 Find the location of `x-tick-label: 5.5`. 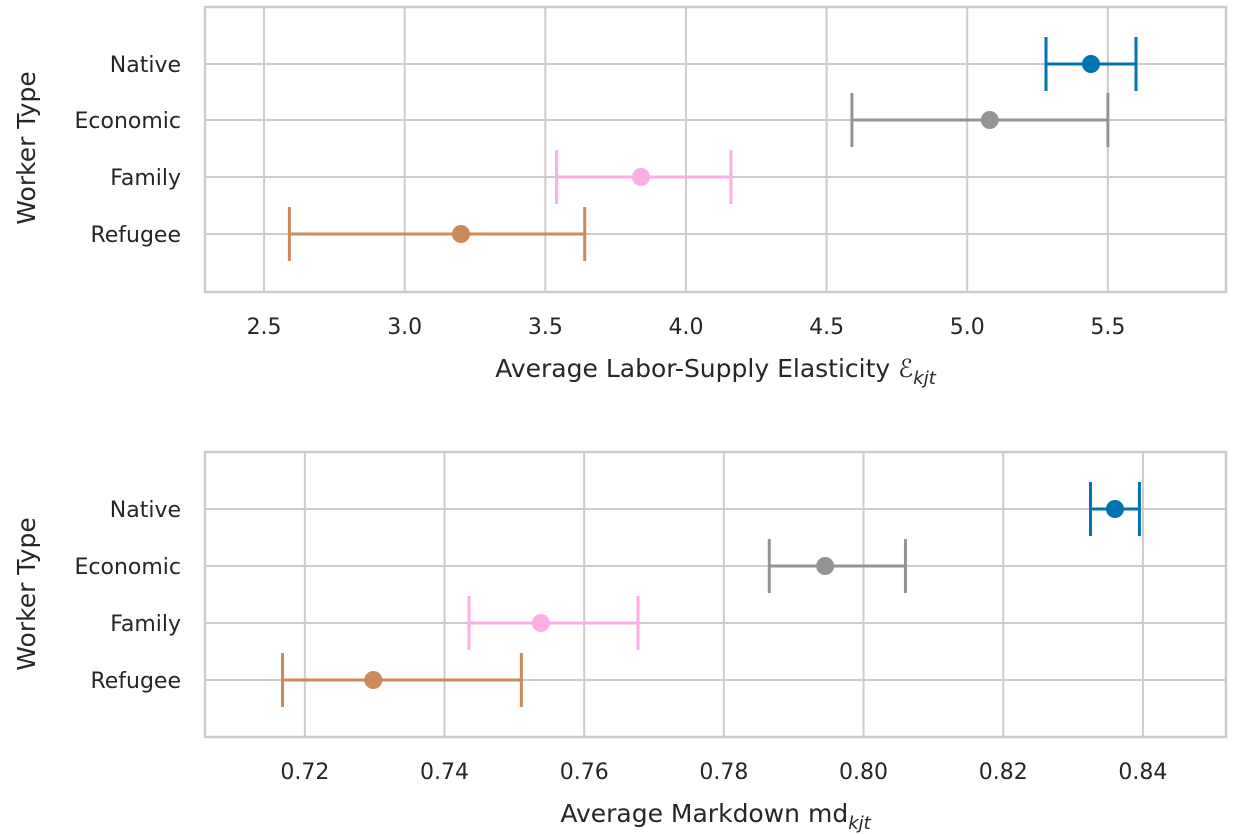

x-tick-label: 5.5 is located at coordinates (1107, 327).